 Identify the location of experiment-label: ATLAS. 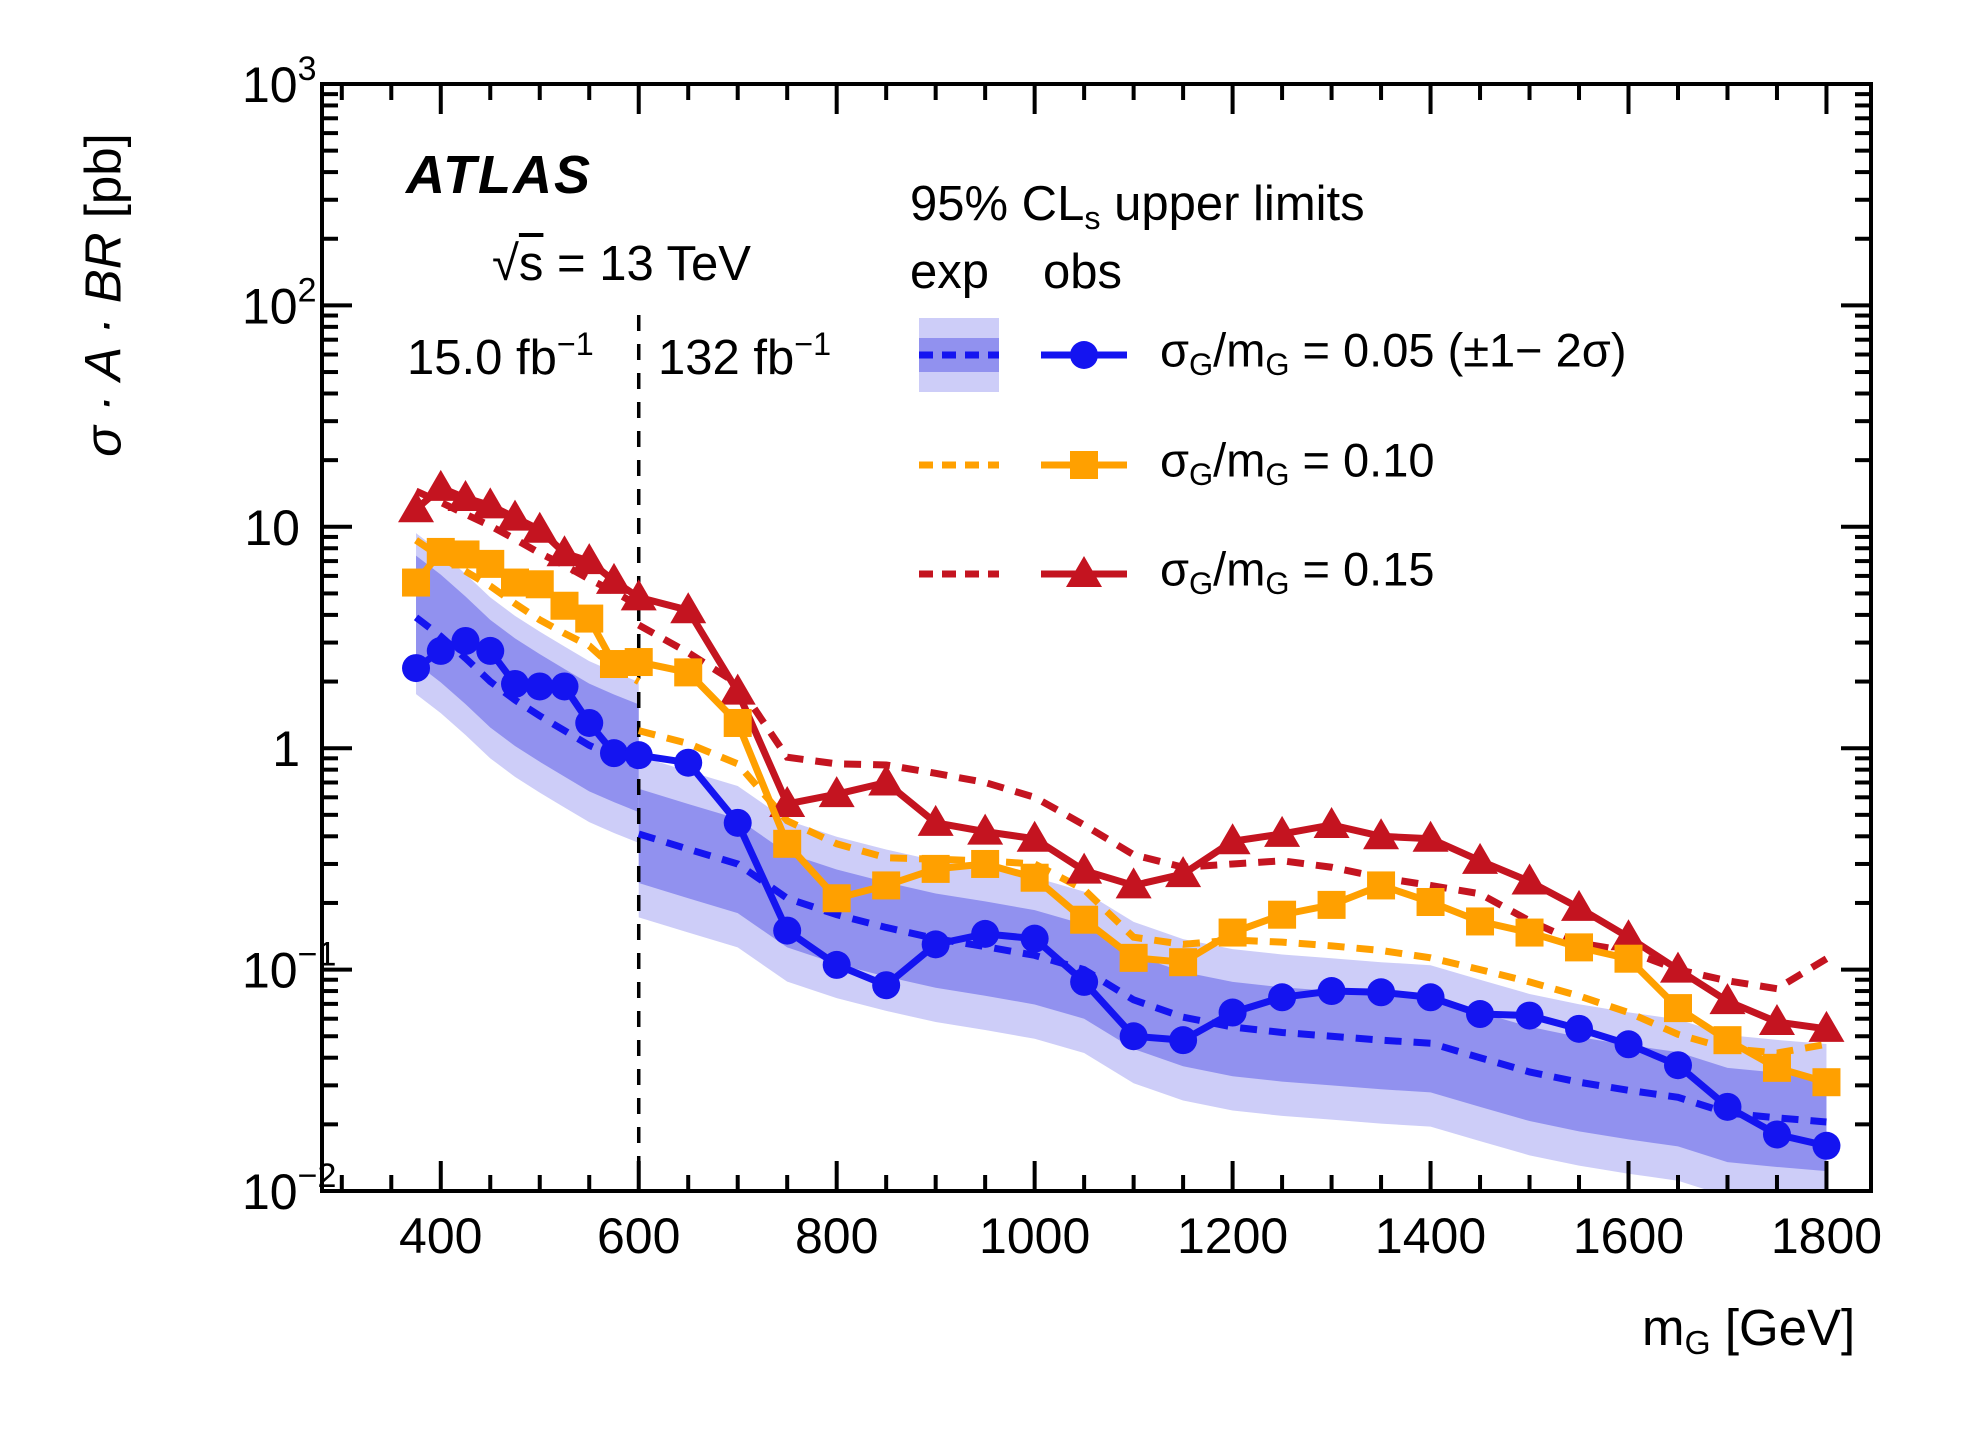
(499, 175).